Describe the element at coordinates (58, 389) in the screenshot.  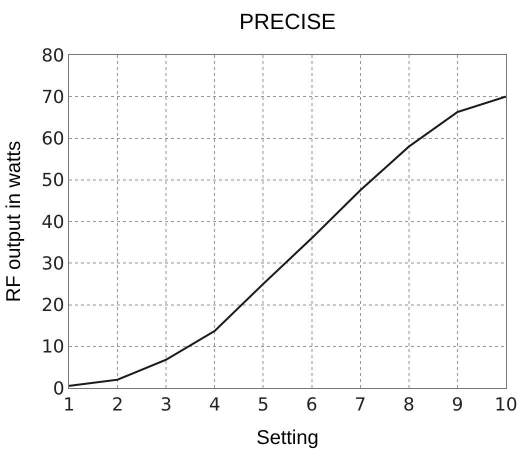
I see `y-tick-label: 0` at that location.